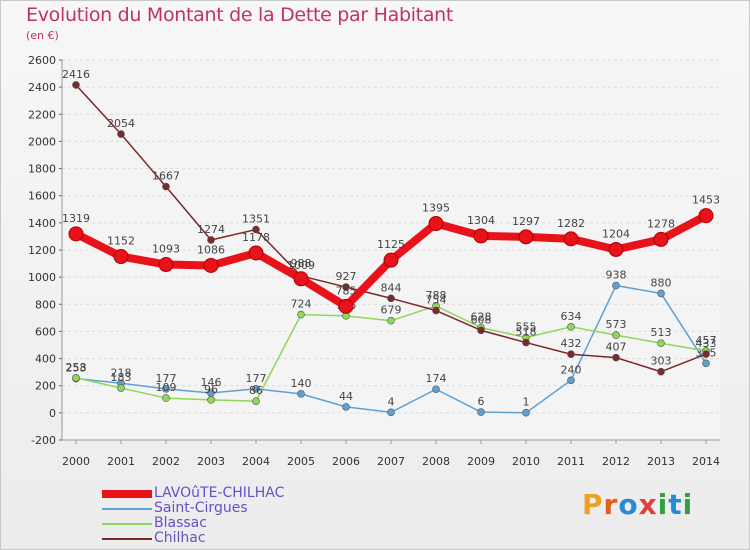 The image size is (750, 550). Describe the element at coordinates (301, 265) in the screenshot. I see `data-label: 1009` at that location.